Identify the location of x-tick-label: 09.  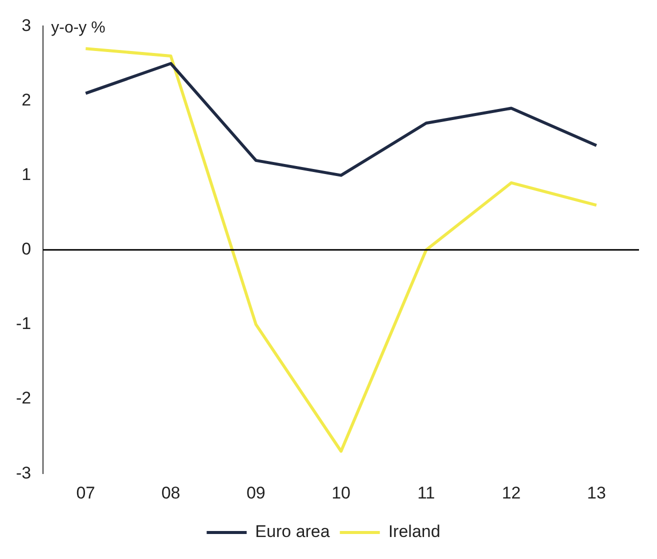
(256, 492).